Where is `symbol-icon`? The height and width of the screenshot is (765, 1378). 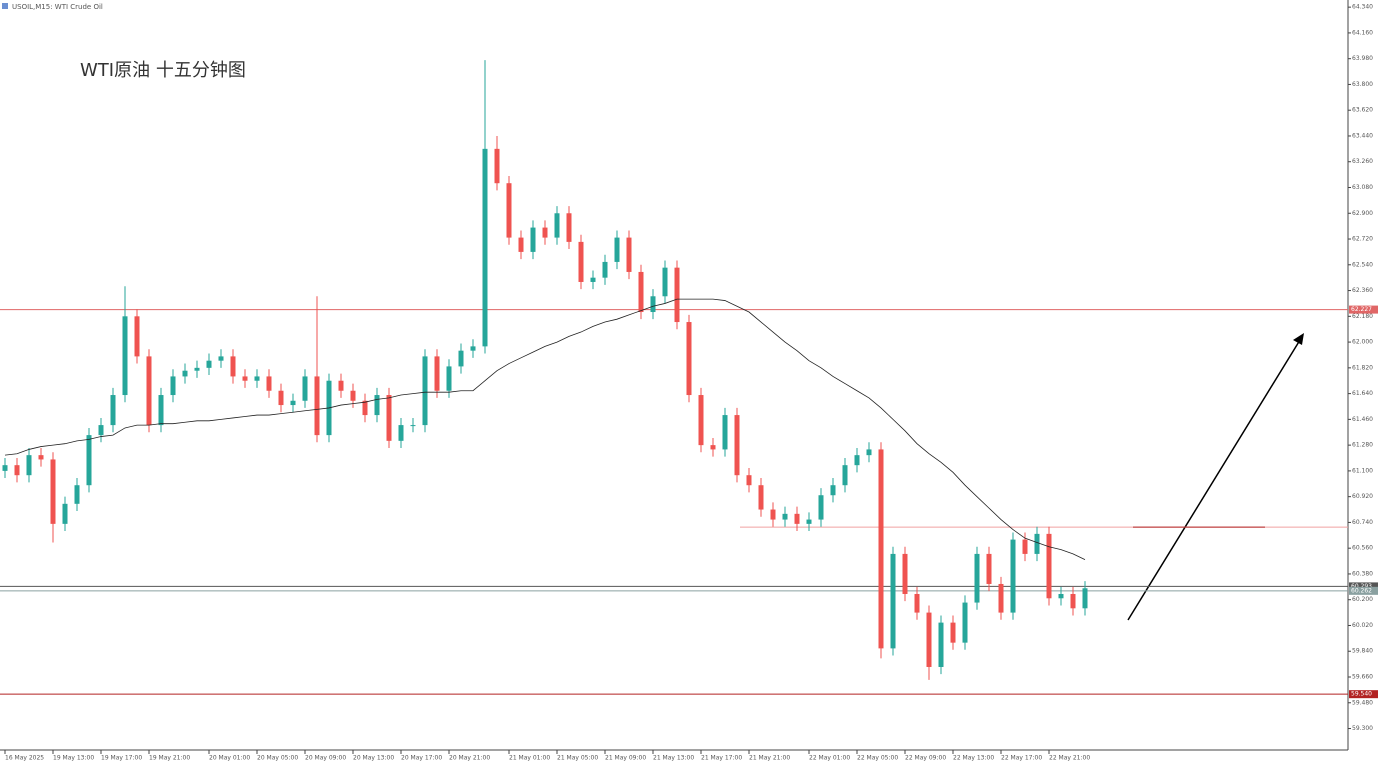 symbol-icon is located at coordinates (5, 6).